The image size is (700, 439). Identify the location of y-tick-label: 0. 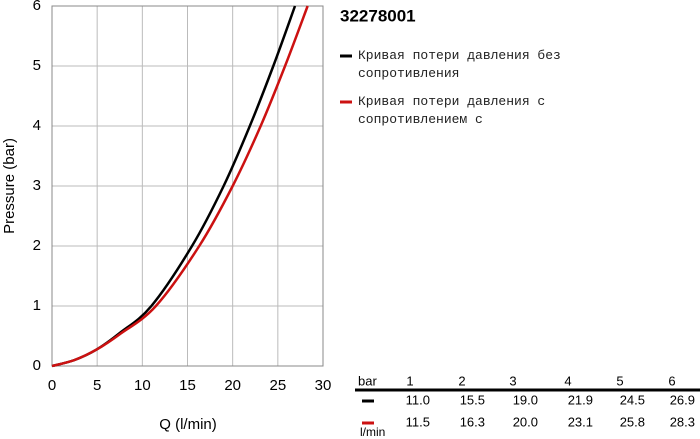
(37, 365).